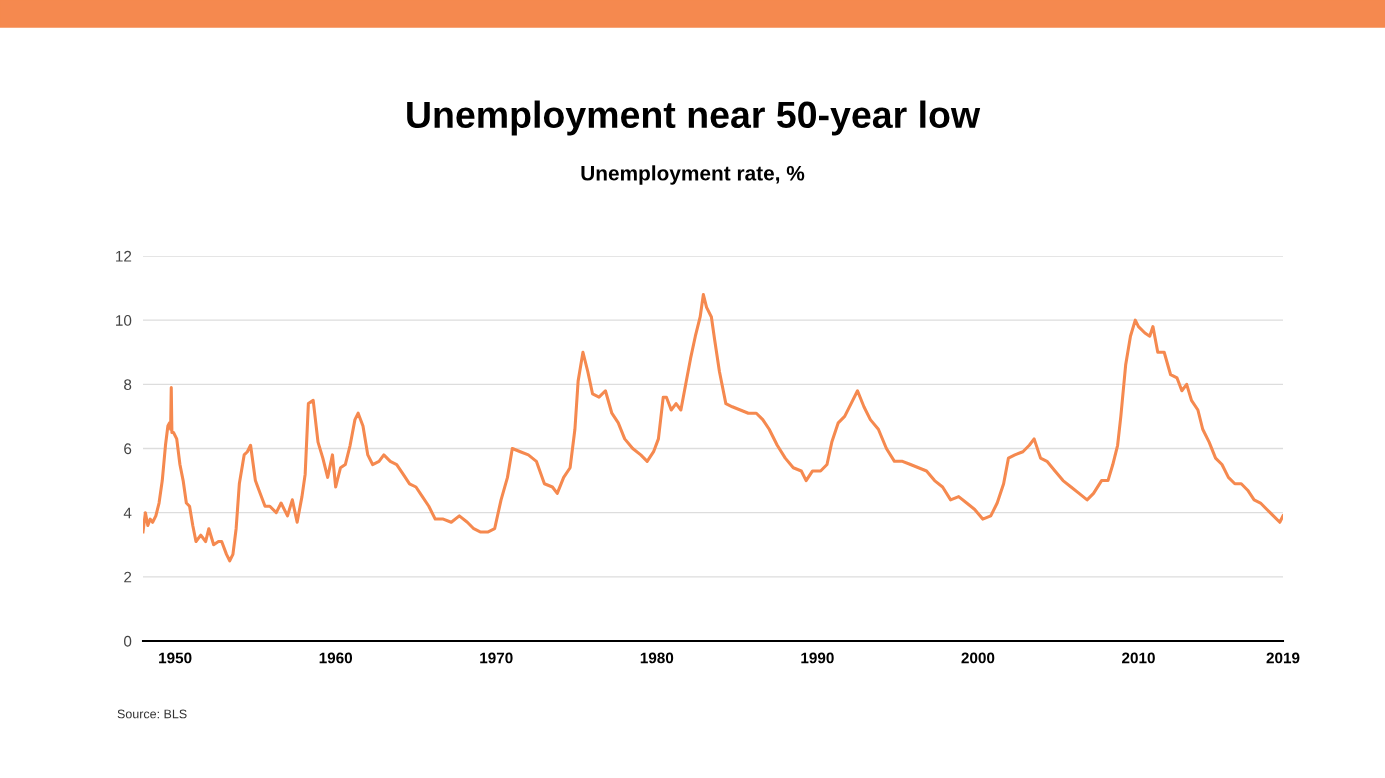  Describe the element at coordinates (1138, 658) in the screenshot. I see `x-tick-label: 2010` at that location.